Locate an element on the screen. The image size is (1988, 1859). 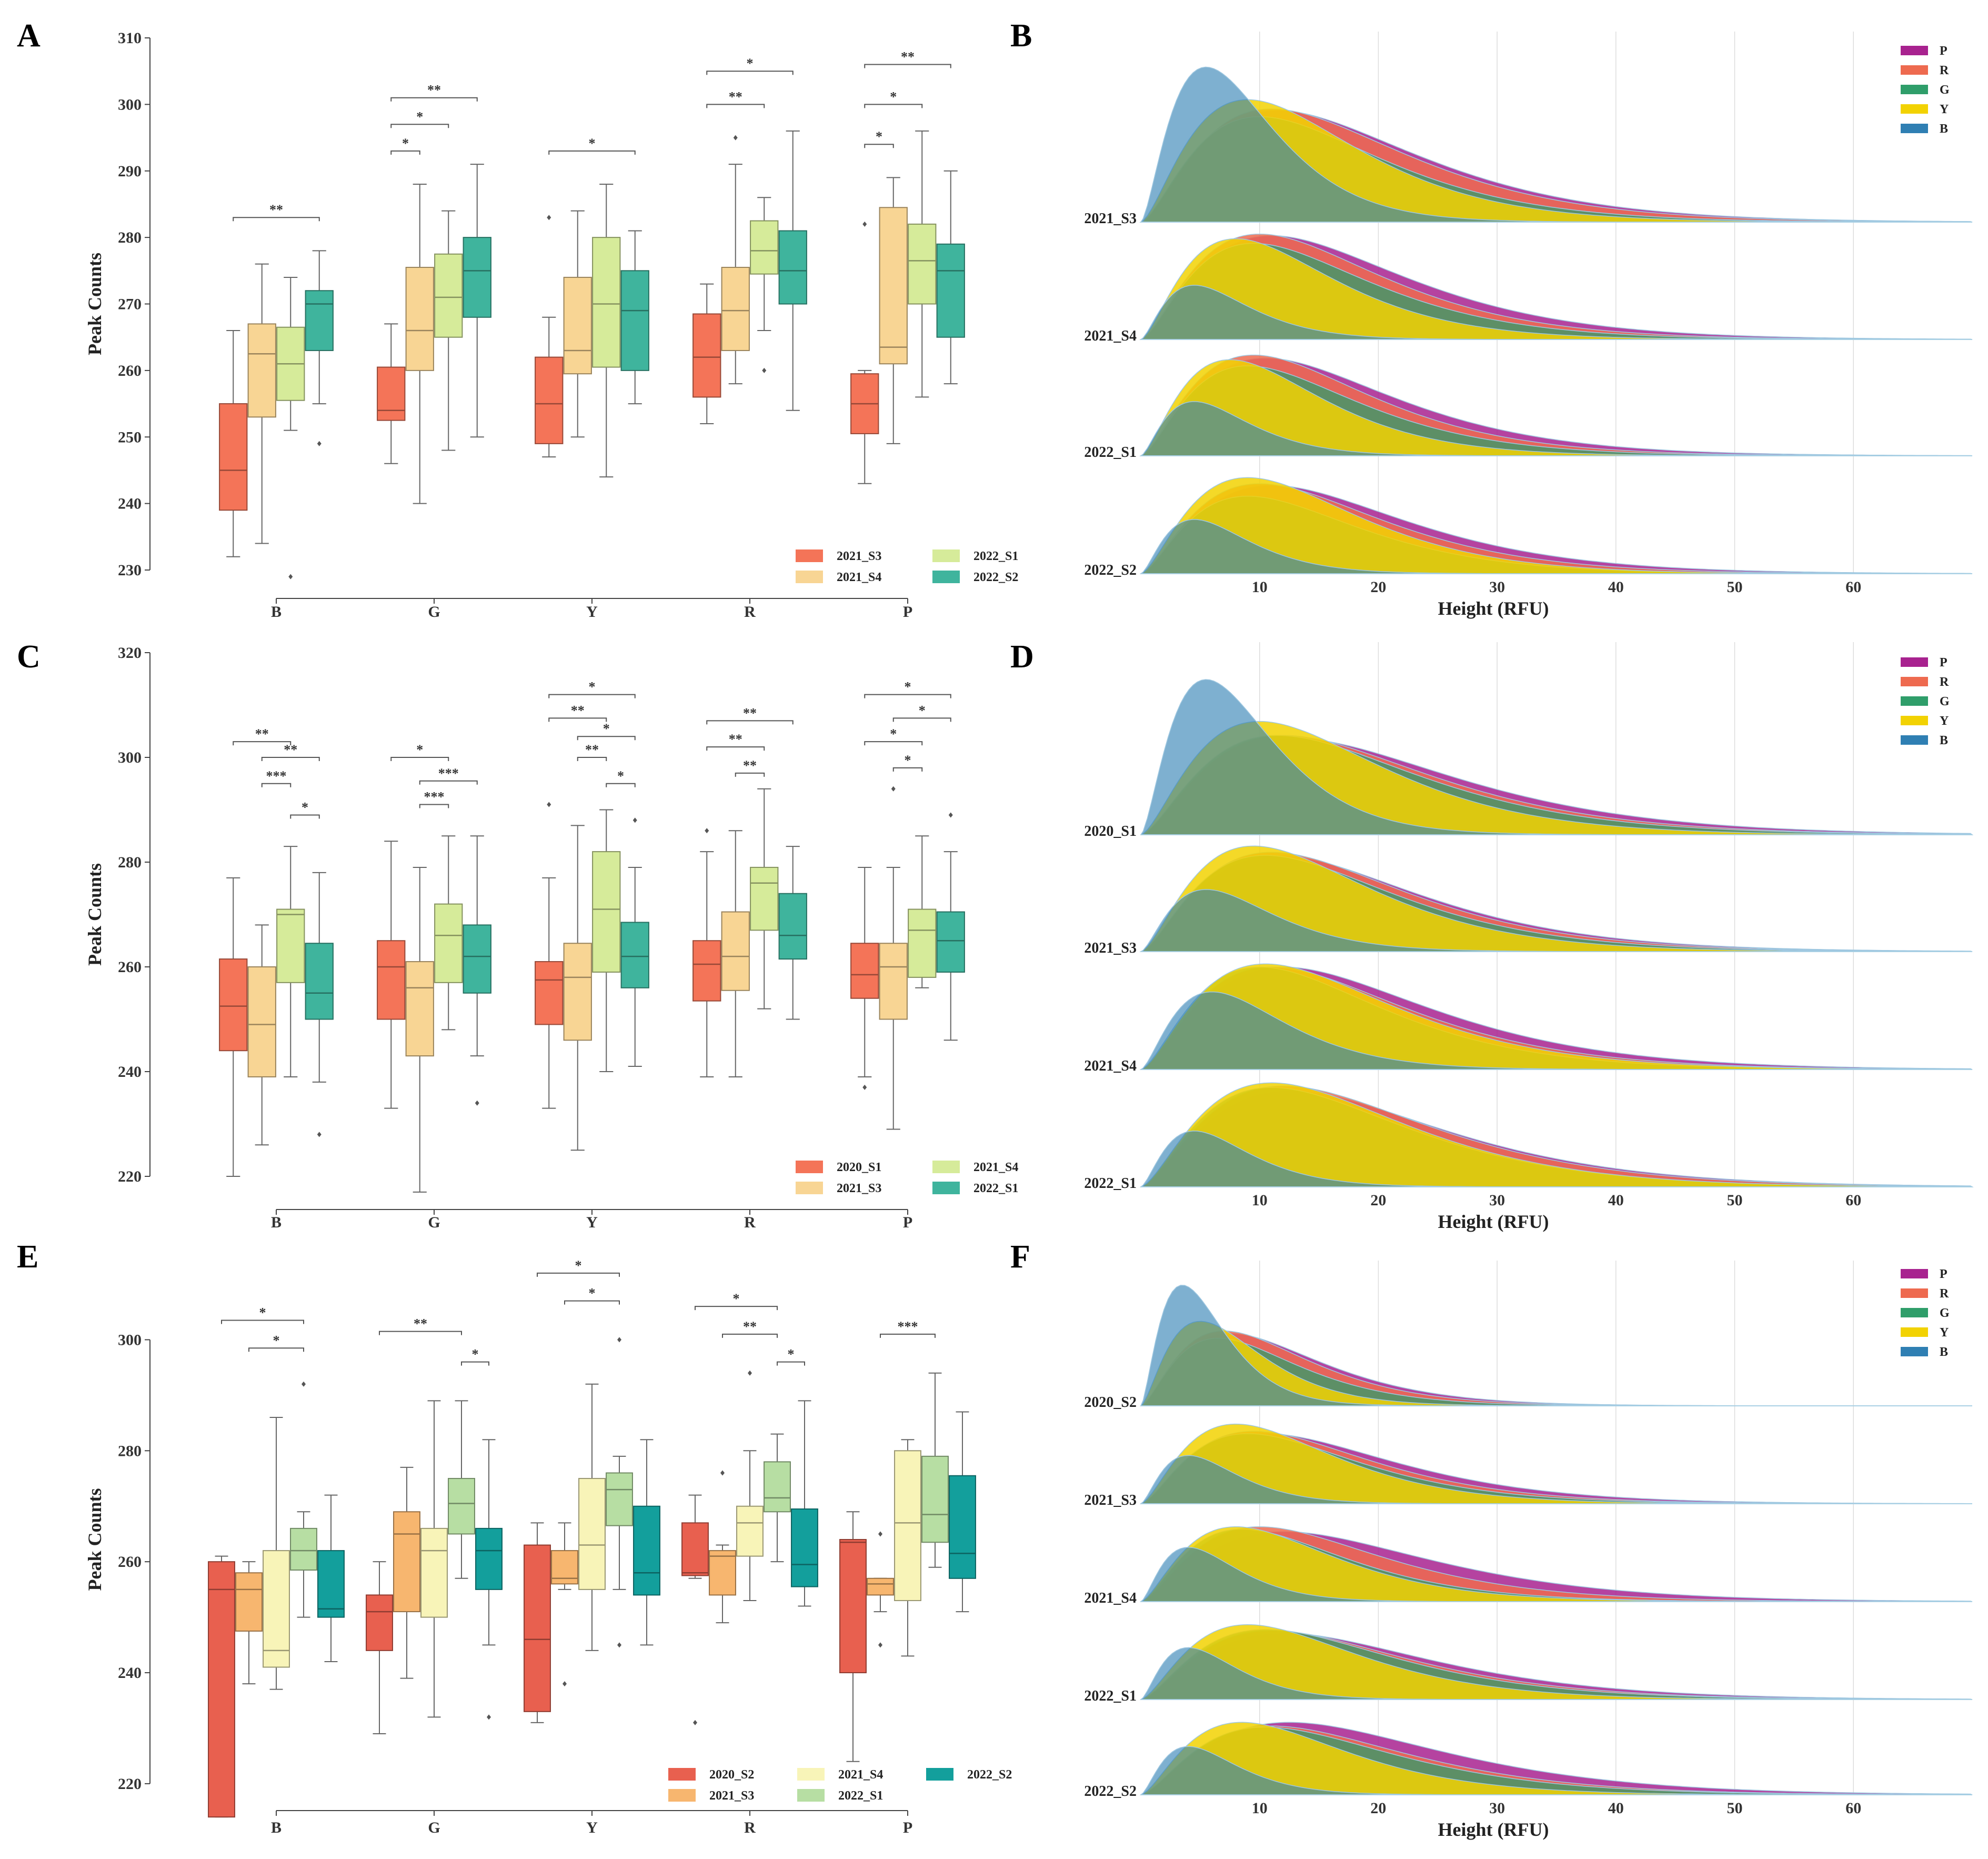
panel-label: E is located at coordinates (28, 1257).